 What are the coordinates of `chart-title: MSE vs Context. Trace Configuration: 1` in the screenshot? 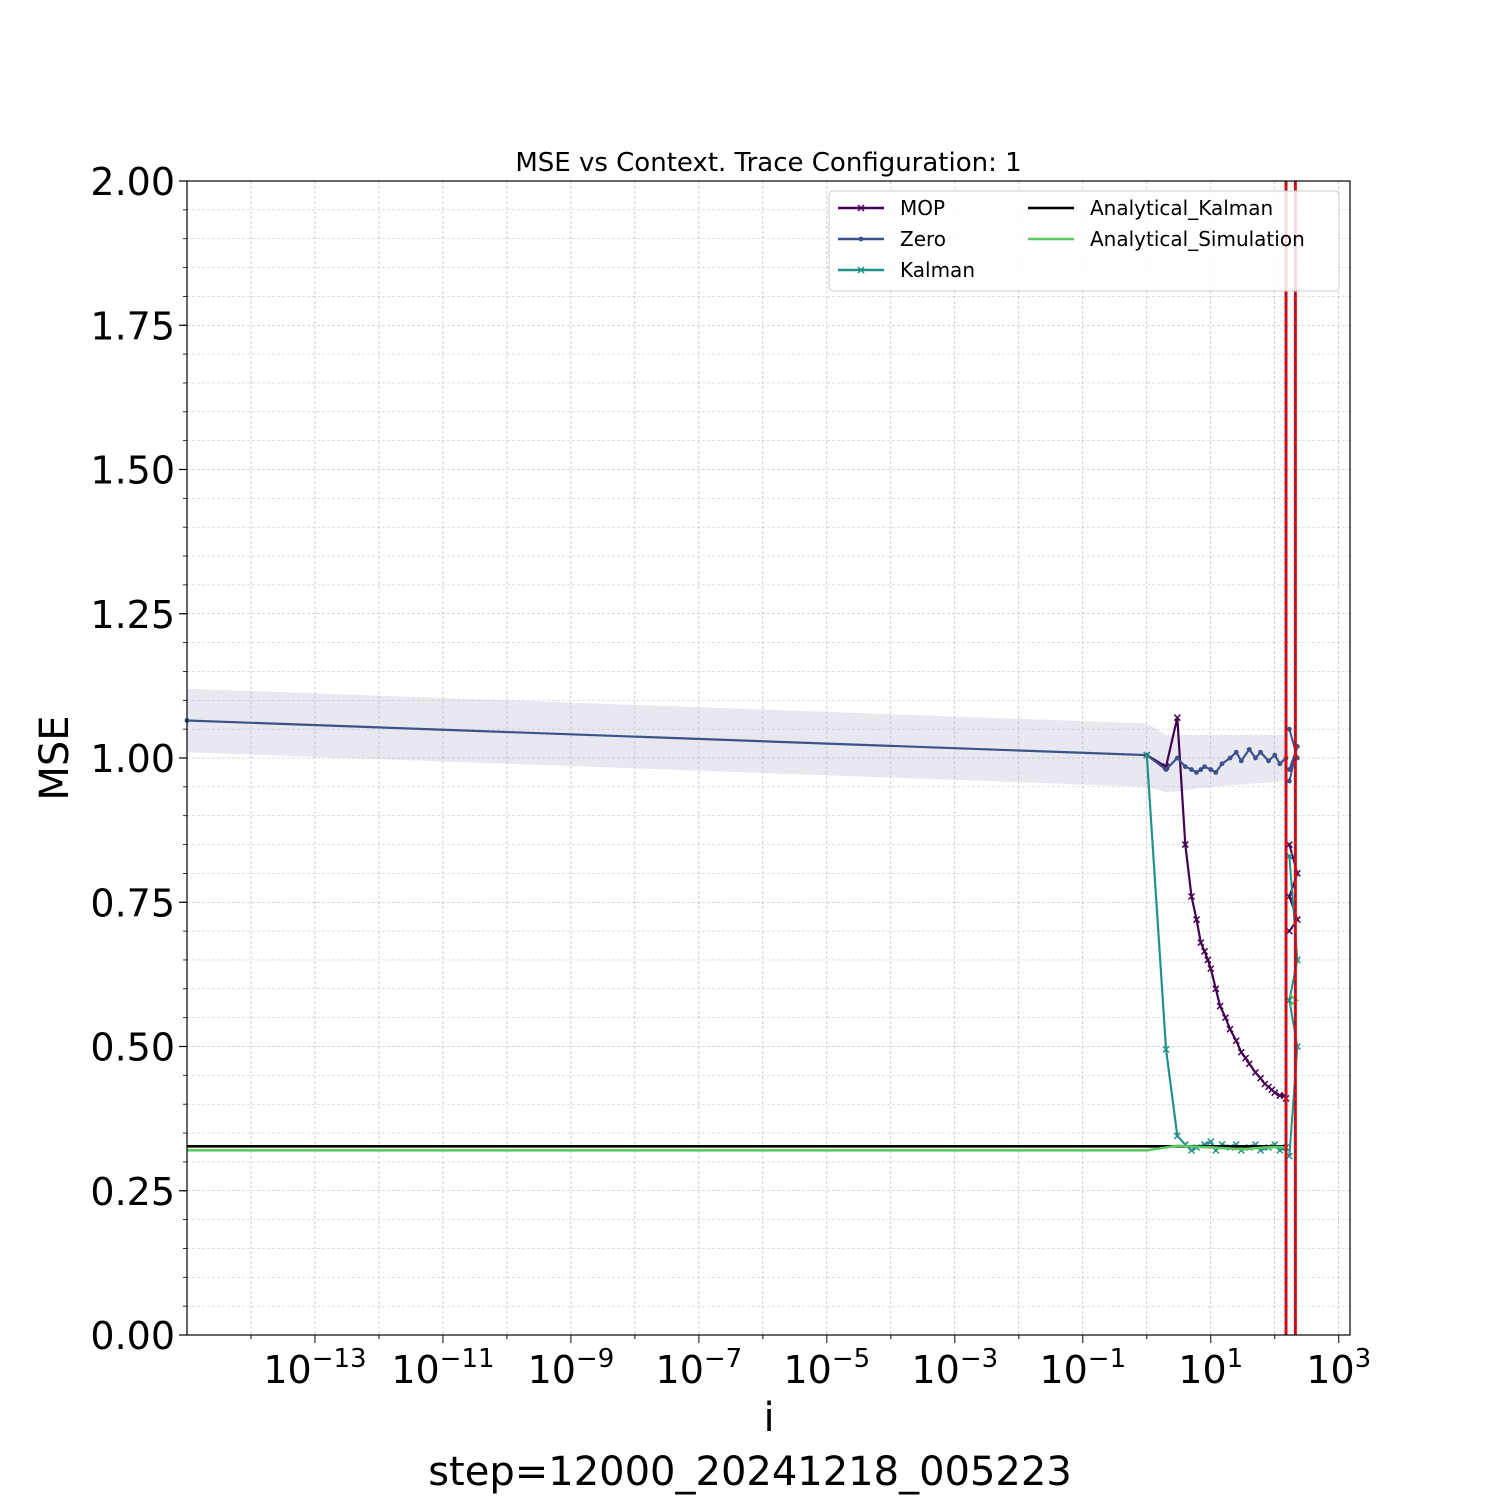 It's located at (768, 163).